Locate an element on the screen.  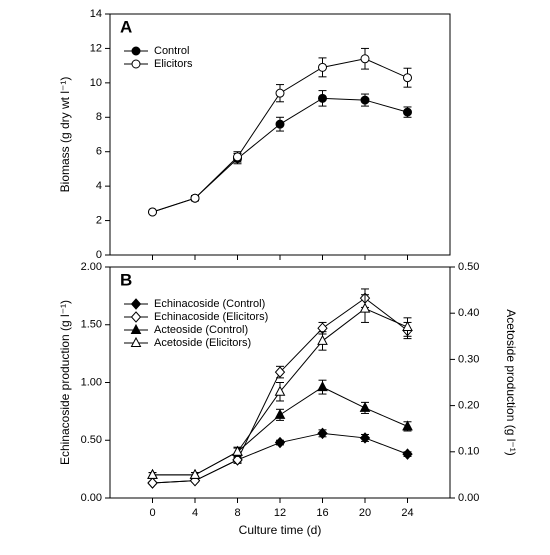
legend-label: Acteoside (Control) is located at coordinates (201, 330).